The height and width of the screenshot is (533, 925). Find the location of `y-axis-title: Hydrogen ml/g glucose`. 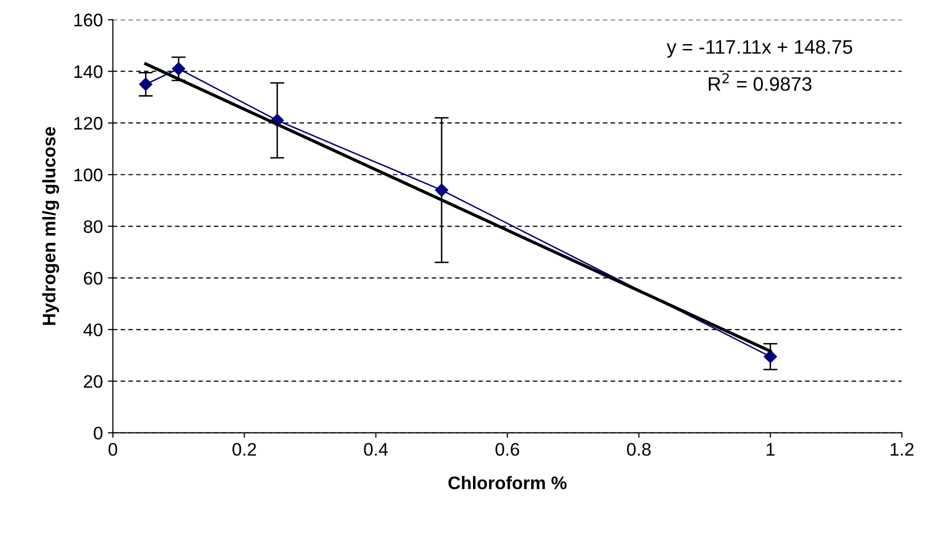

y-axis-title: Hydrogen ml/g glucose is located at coordinates (51, 226).